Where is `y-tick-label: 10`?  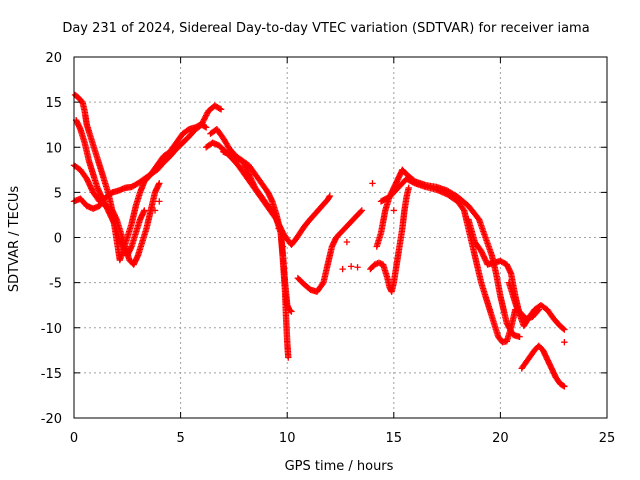 y-tick-label: 10 is located at coordinates (53, 148).